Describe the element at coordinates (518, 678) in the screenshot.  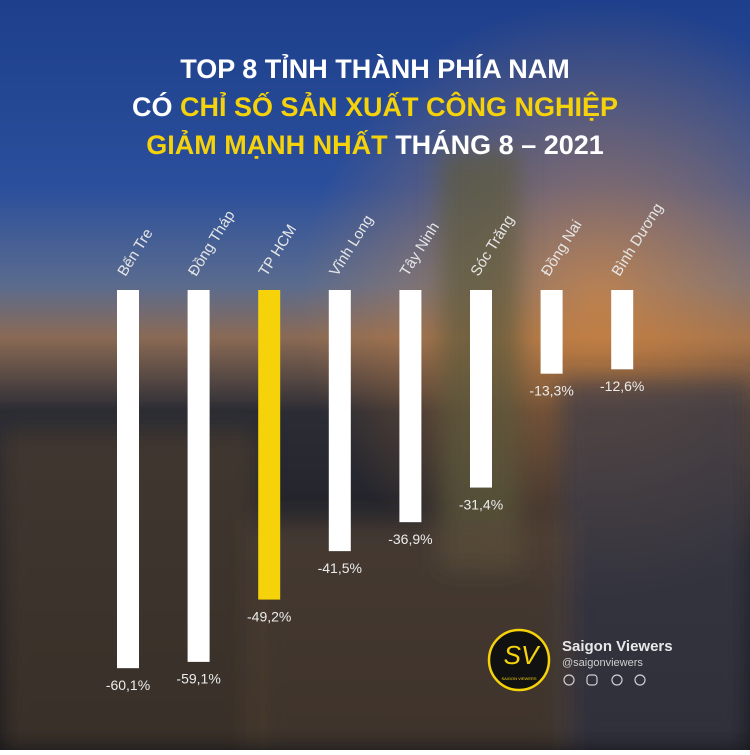
I see `logo-caption: SAIGON VIEWERS` at that location.